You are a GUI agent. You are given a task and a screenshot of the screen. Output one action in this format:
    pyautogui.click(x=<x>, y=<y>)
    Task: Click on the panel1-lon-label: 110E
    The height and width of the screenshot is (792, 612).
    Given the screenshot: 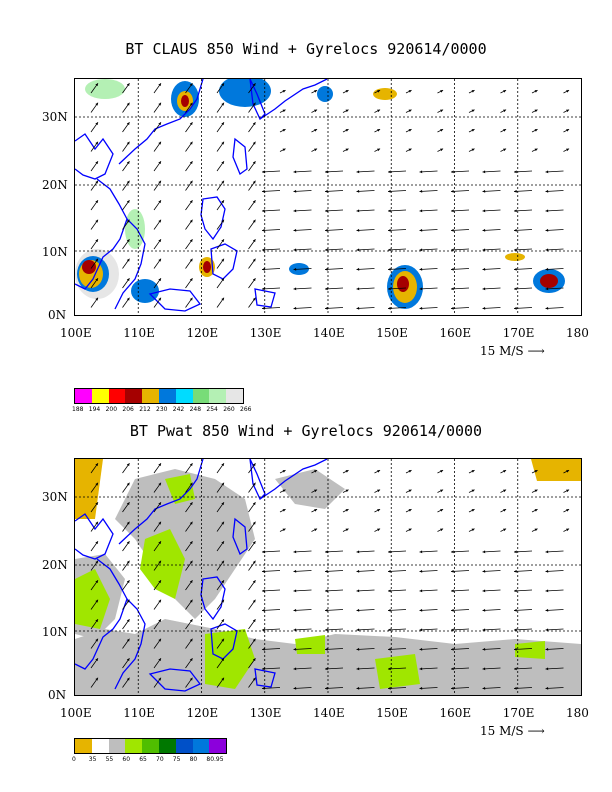 What is the action you would take?
    pyautogui.click(x=139, y=333)
    